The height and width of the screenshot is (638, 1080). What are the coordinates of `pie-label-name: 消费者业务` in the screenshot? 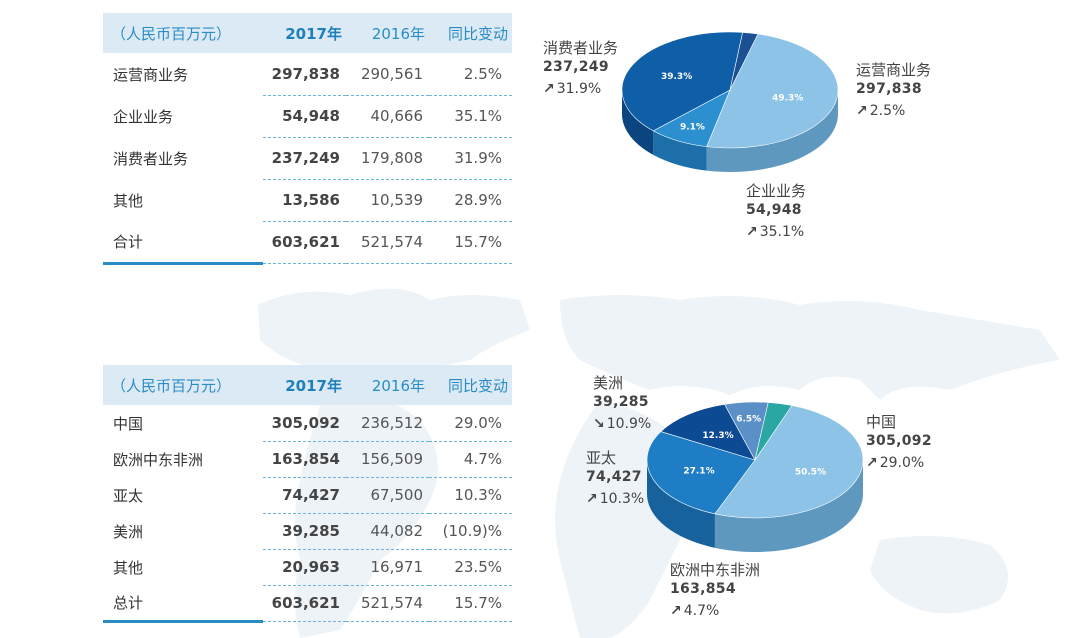 It's located at (581, 48).